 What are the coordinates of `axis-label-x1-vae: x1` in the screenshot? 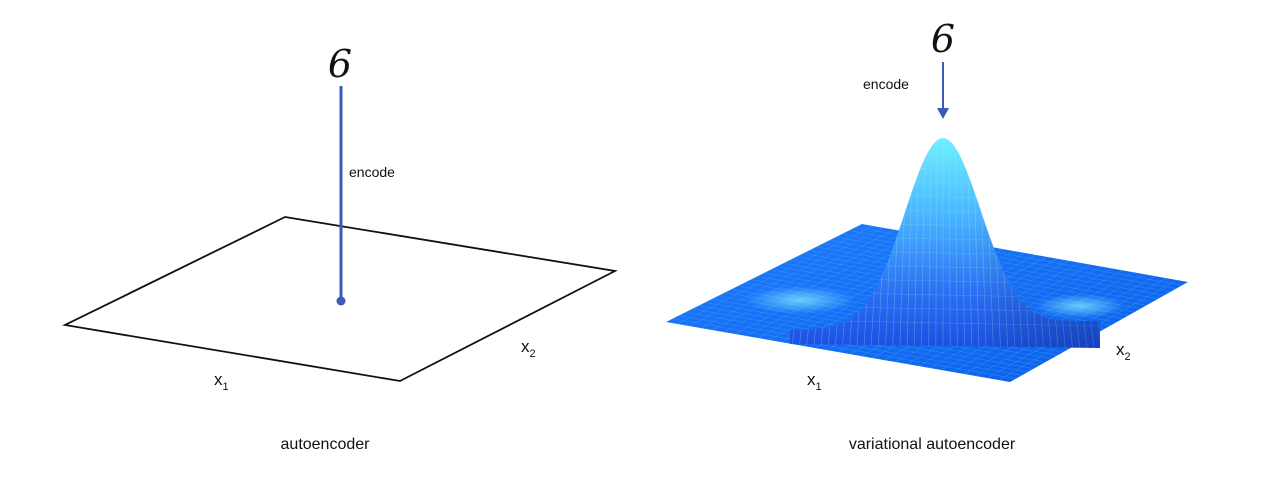 It's located at (814, 381).